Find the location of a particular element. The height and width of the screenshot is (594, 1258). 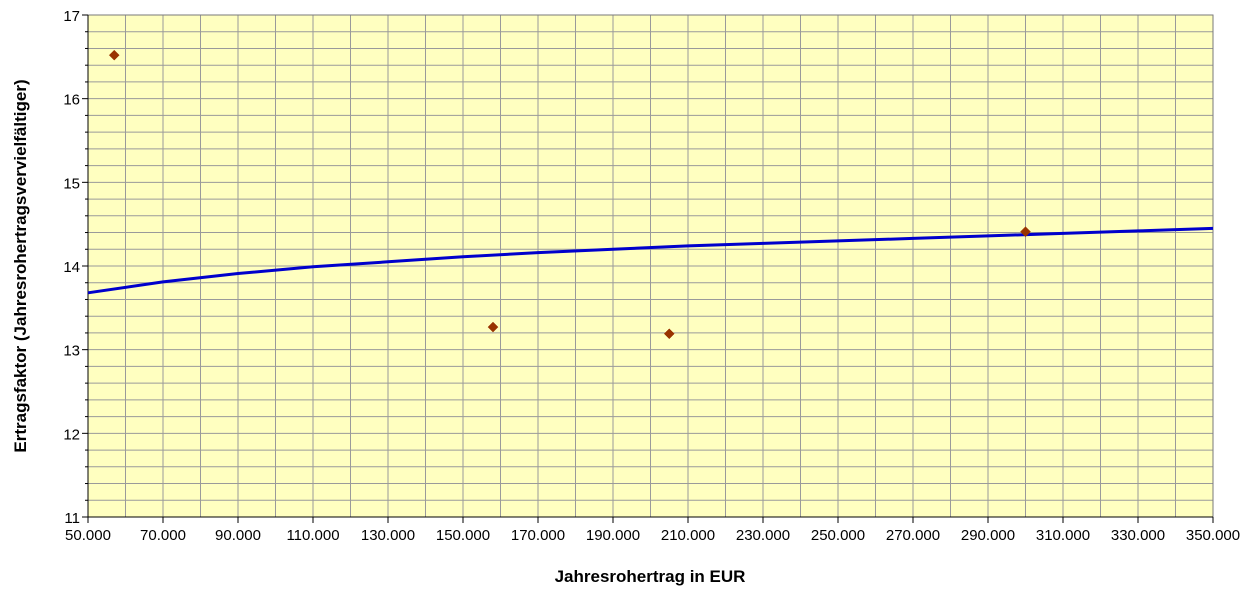

x-axis-tick-label: 250.000 is located at coordinates (838, 535).